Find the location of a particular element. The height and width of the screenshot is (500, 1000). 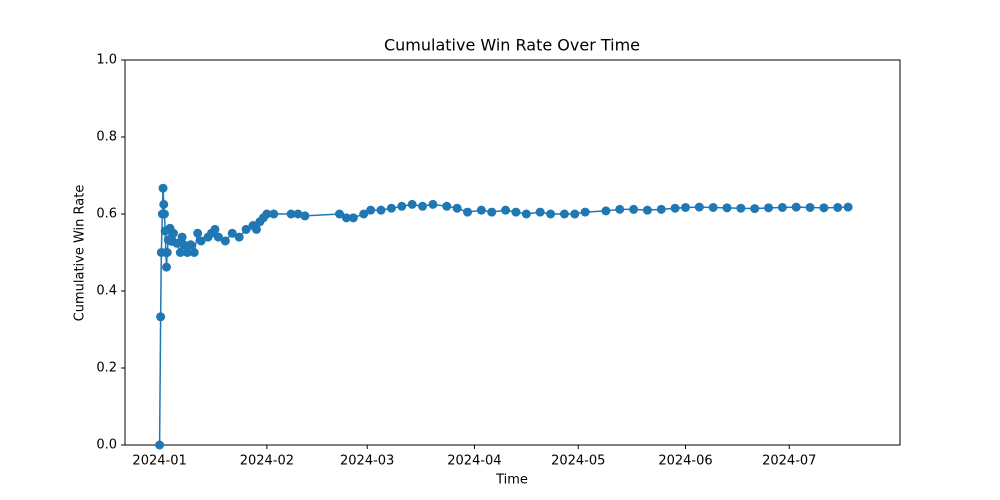

y-tick-label: 1.0 is located at coordinates (106, 60).